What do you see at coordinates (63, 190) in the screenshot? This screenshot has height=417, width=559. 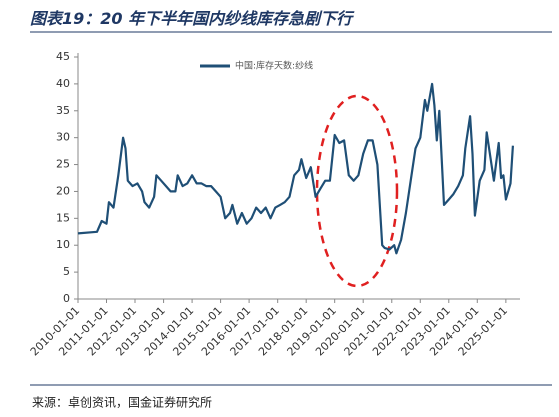 I see `y-tick-label: 20` at bounding box center [63, 190].